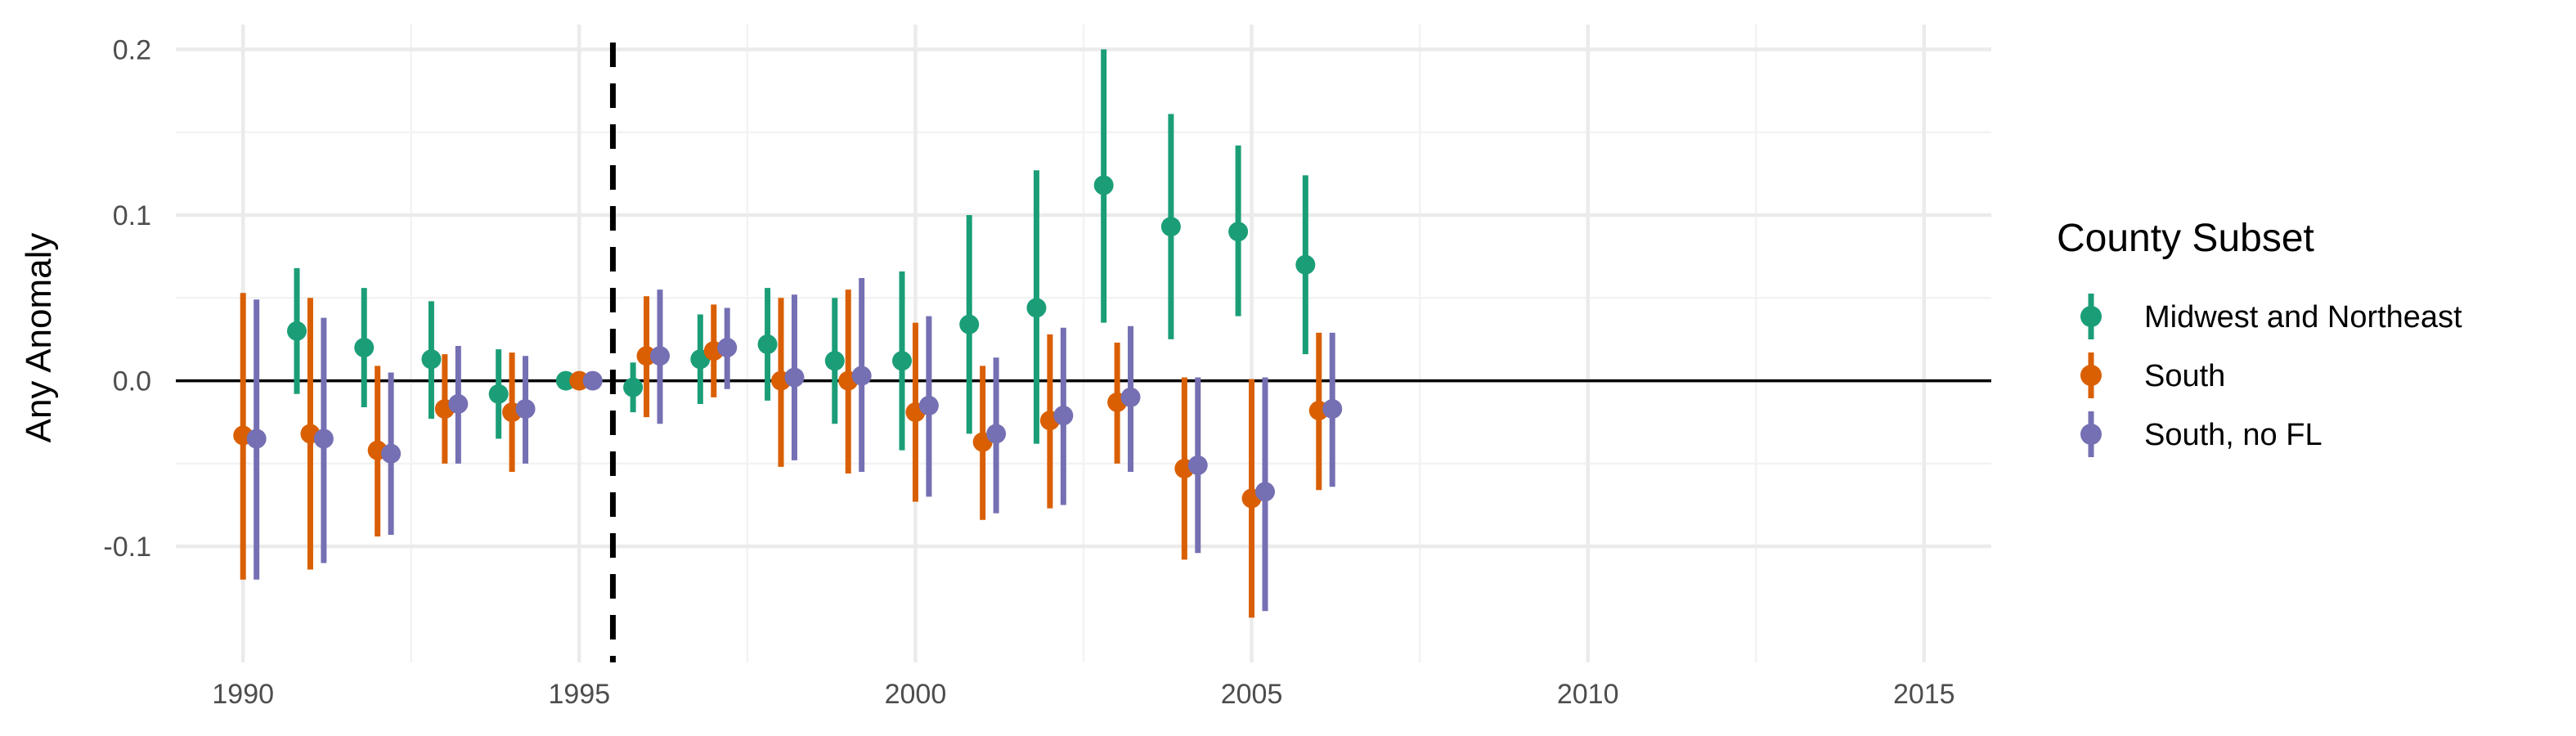 The height and width of the screenshot is (736, 2576). What do you see at coordinates (2184, 376) in the screenshot?
I see `legend-label: South` at bounding box center [2184, 376].